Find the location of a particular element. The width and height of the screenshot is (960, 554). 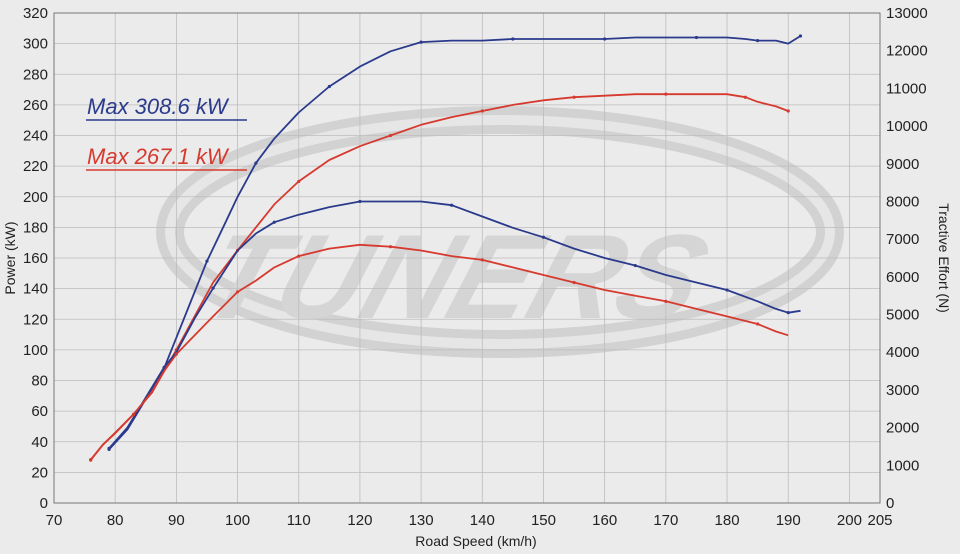

y2-tick-label: 4000 is located at coordinates (902, 352).